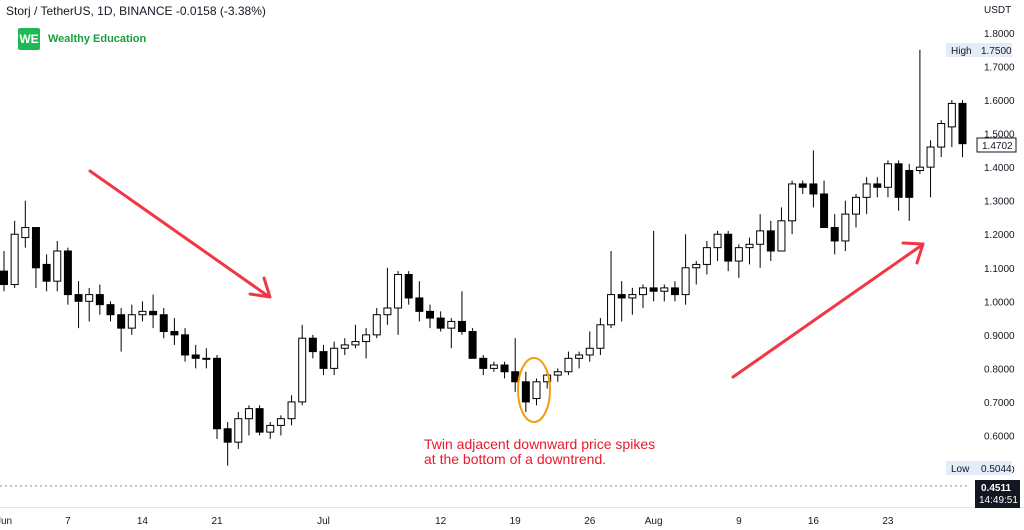 Image resolution: width=1024 pixels, height=530 pixels. I want to click on time-axis: Jun 7 14 21 Jul 12 19 26 Aug 9 16 23, so click(447, 521).